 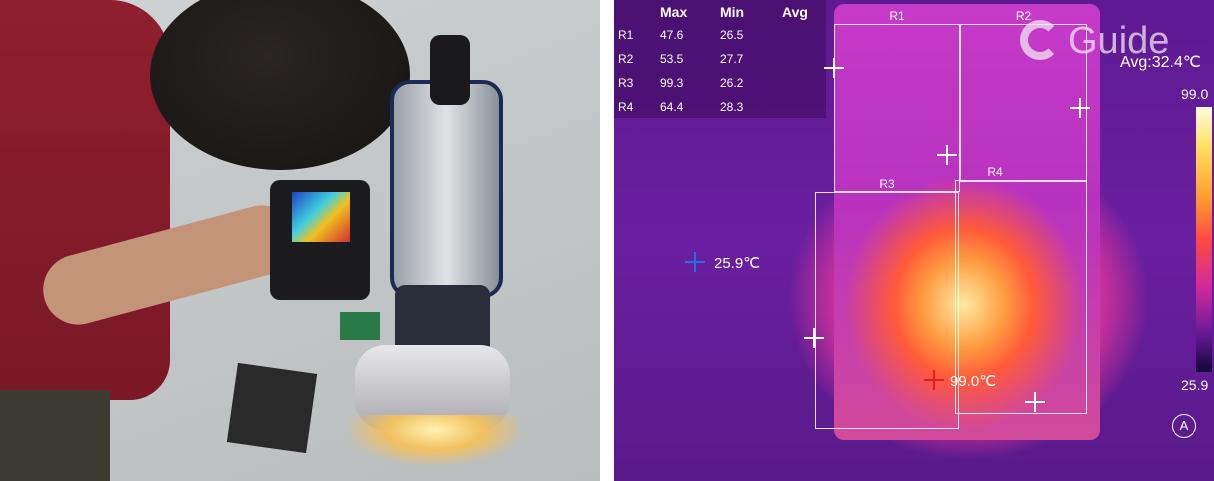 What do you see at coordinates (732, 34) in the screenshot?
I see `region-min: 26.5` at bounding box center [732, 34].